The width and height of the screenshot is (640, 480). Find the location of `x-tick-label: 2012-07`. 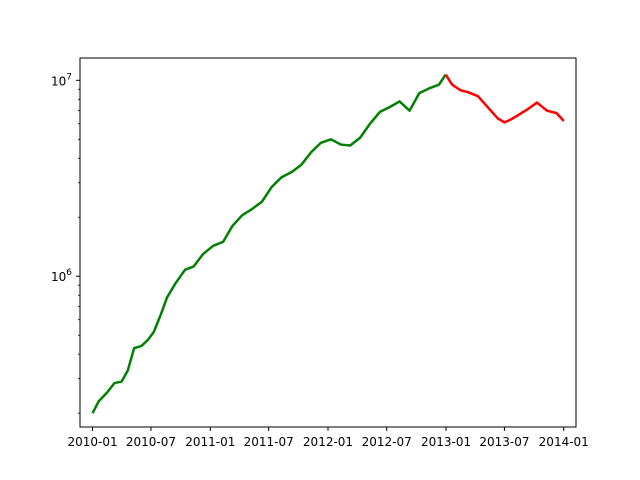

x-tick-label: 2012-07 is located at coordinates (387, 442).